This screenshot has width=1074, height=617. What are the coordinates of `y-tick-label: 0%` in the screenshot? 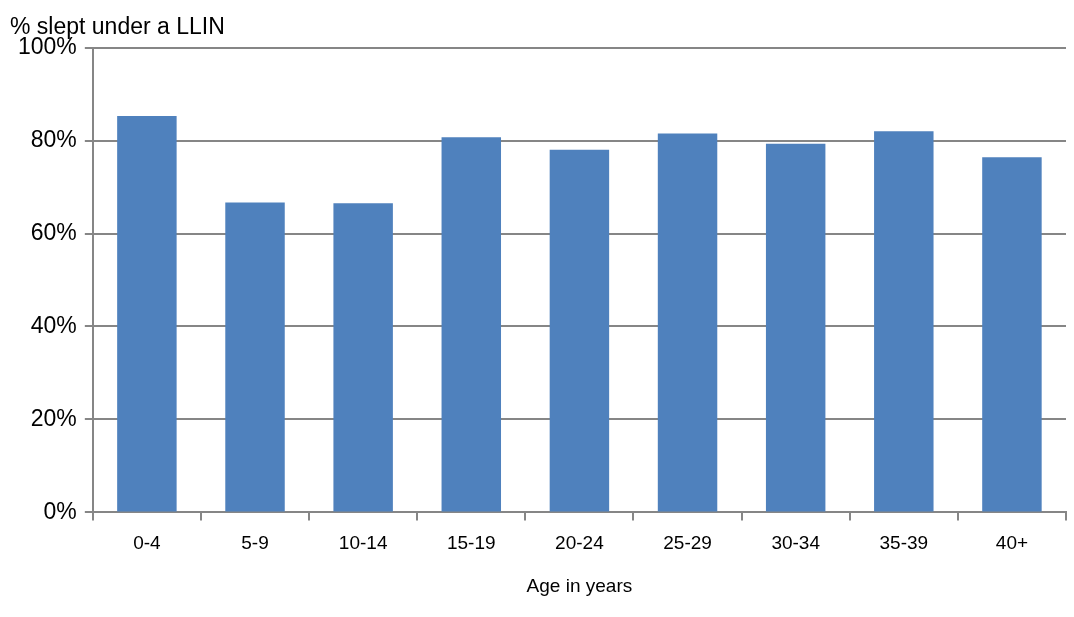 It's located at (60, 510).